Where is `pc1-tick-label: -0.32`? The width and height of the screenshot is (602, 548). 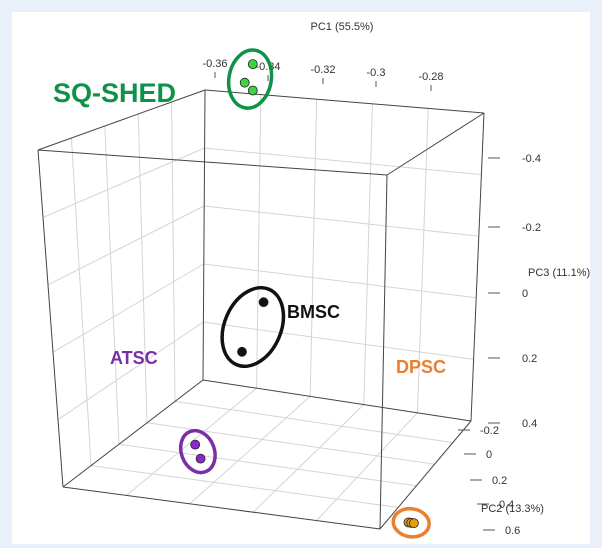
pc1-tick-label: -0.32 is located at coordinates (322, 70).